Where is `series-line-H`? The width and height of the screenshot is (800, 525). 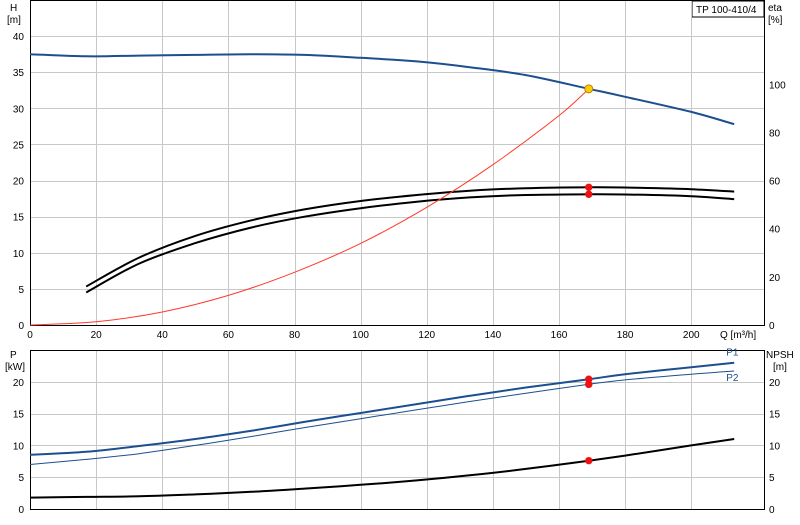 series-line-H is located at coordinates (382, 89).